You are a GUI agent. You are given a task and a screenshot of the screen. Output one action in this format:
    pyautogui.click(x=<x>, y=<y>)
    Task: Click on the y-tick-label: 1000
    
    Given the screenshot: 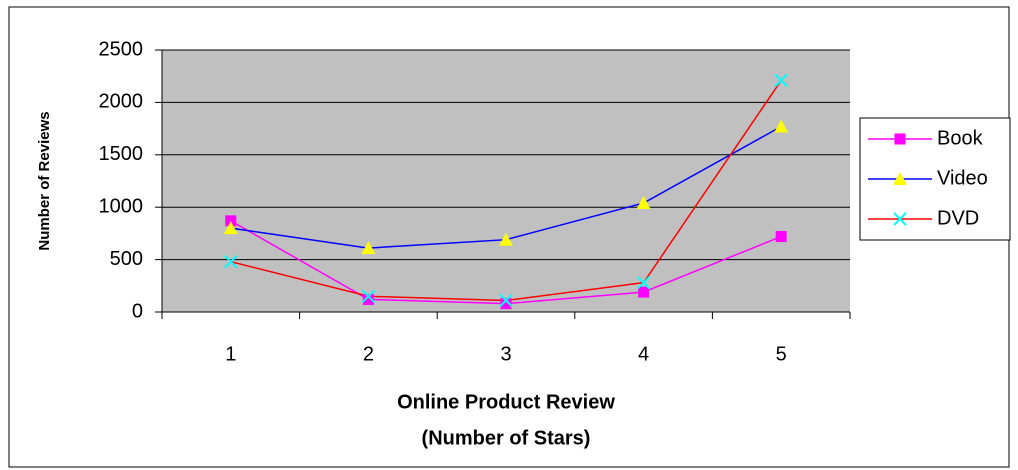 What is the action you would take?
    pyautogui.click(x=121, y=206)
    